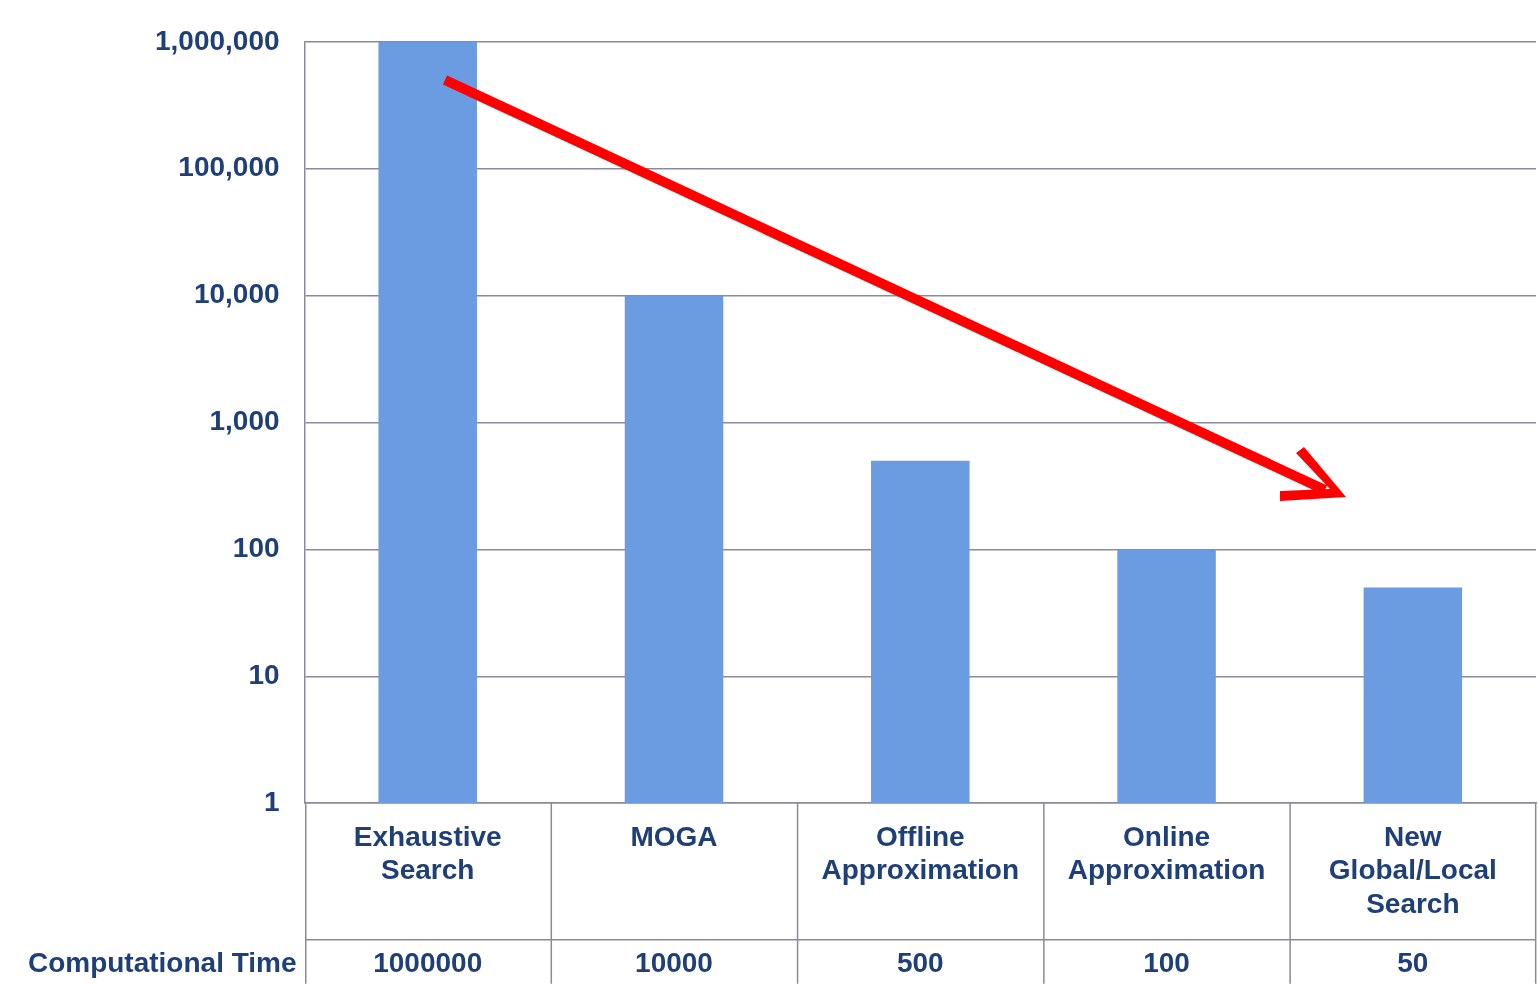 This screenshot has width=1538, height=984. Describe the element at coordinates (1166, 853) in the screenshot. I see `x-tick-label: Online Approximation` at that location.